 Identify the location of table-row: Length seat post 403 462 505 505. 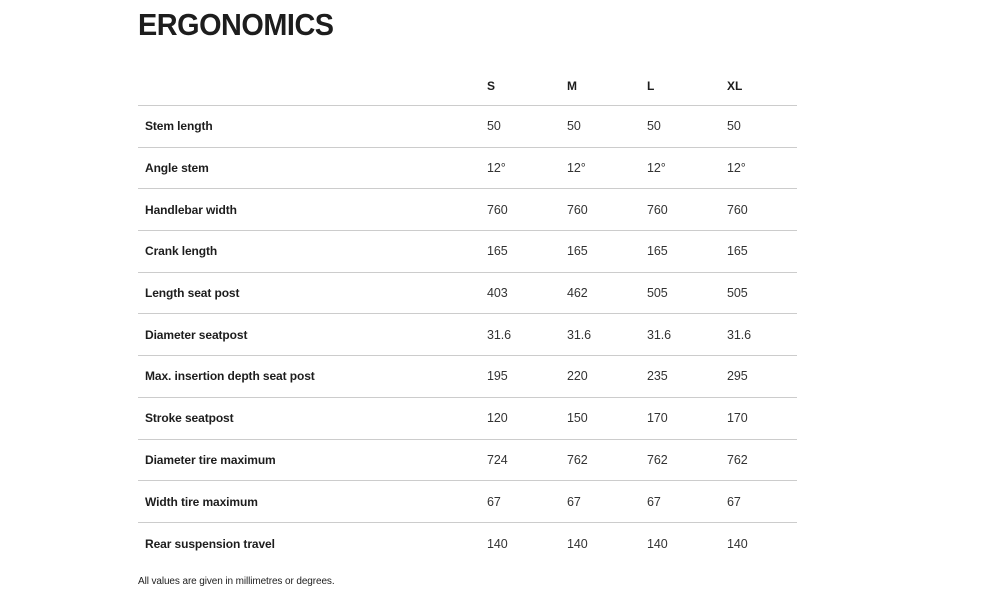
(467, 294).